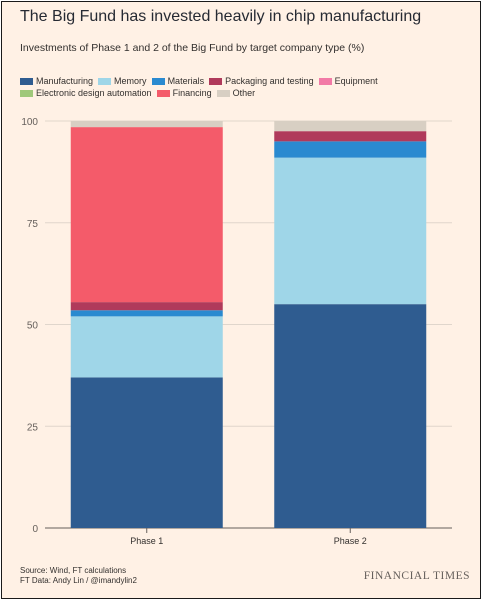 This screenshot has height=602, width=484. I want to click on legend-label: Packaging and testing, so click(269, 81).